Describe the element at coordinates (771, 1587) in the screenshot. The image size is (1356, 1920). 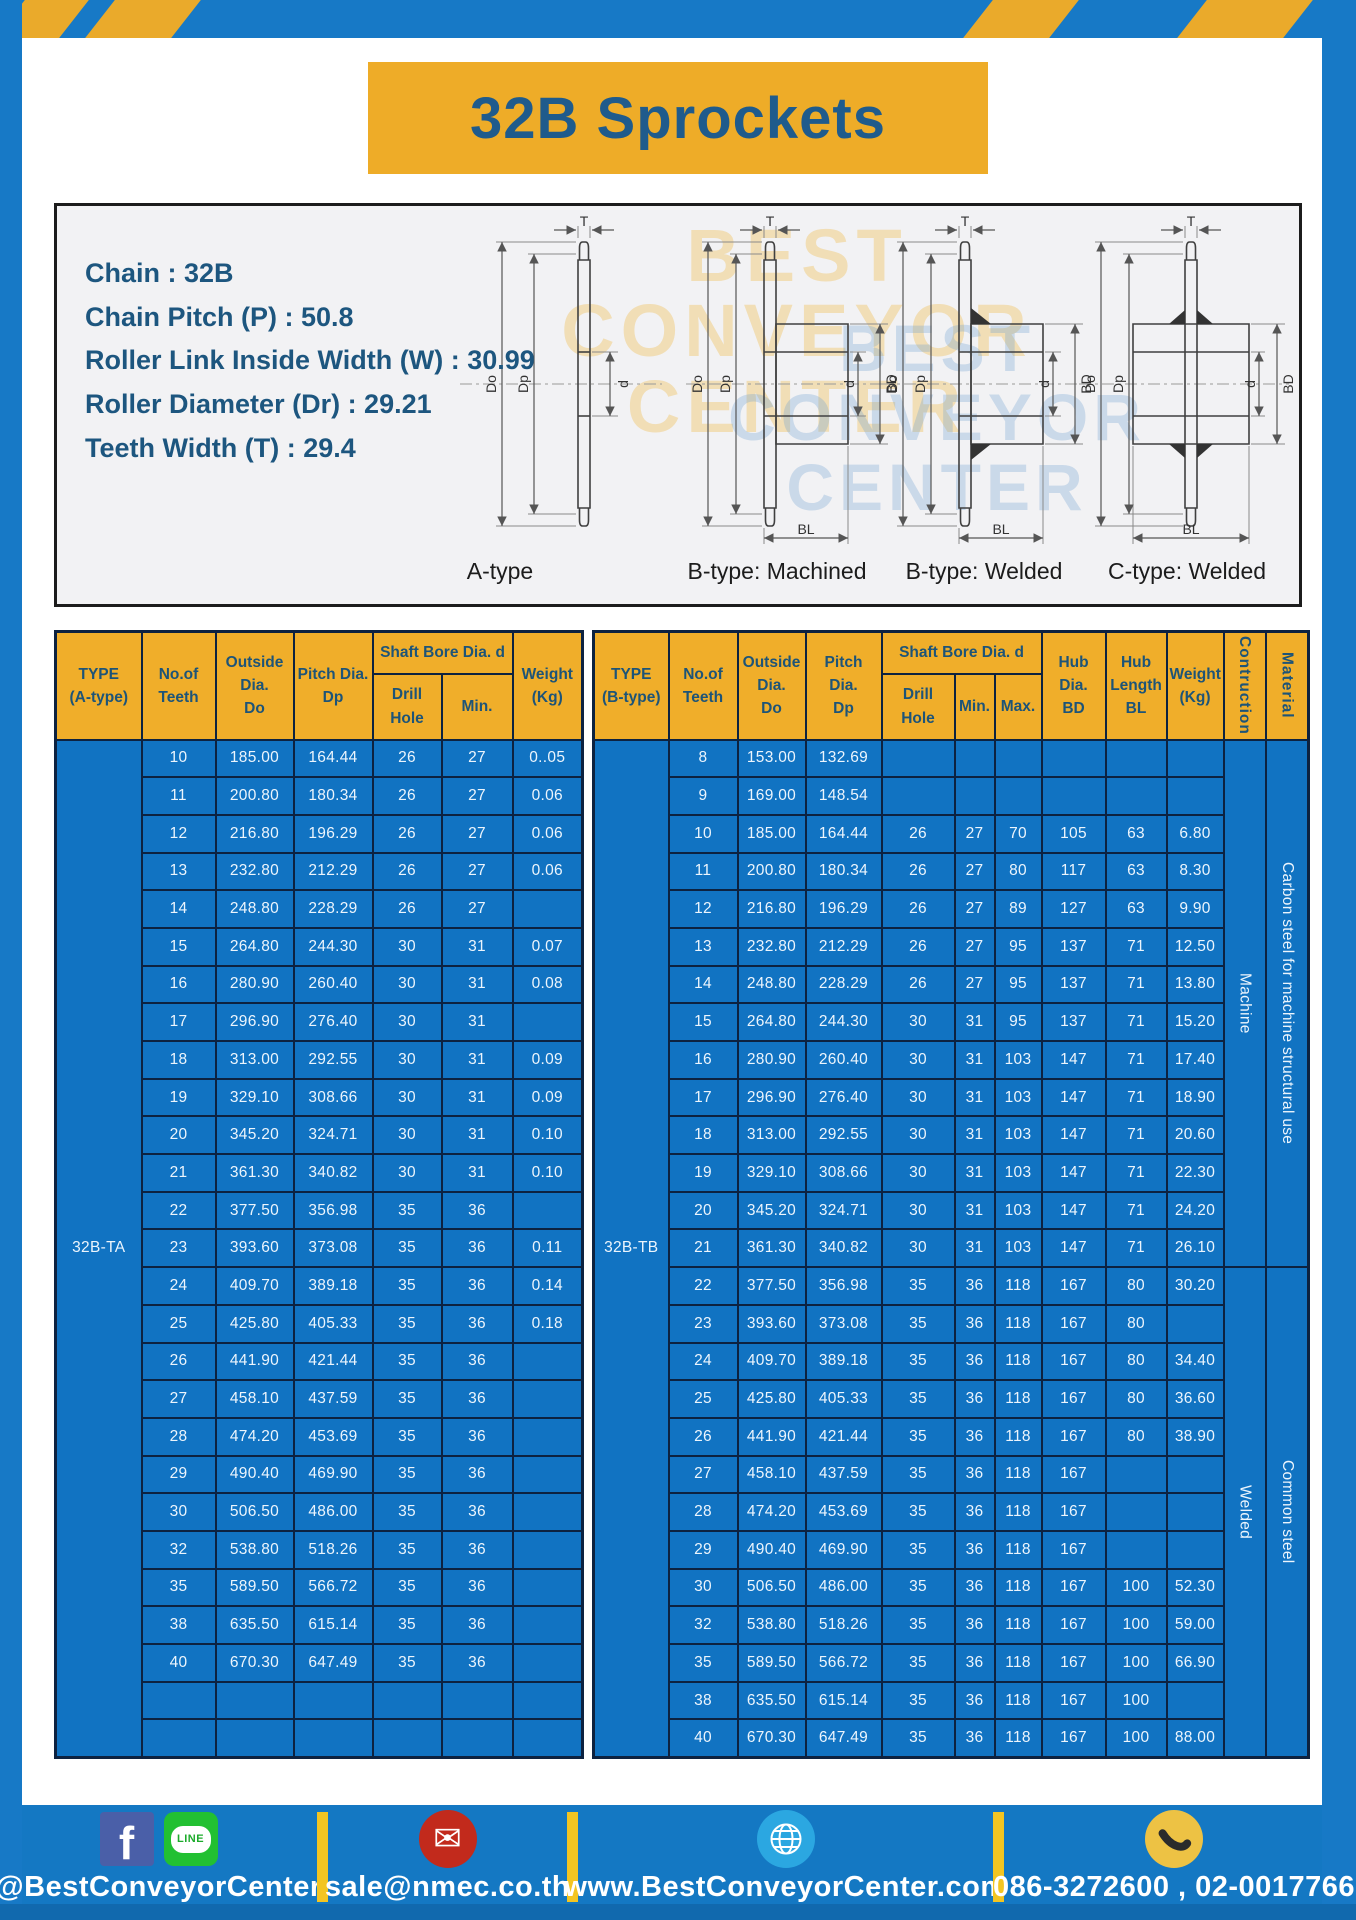
I see `cell: 506.50` at that location.